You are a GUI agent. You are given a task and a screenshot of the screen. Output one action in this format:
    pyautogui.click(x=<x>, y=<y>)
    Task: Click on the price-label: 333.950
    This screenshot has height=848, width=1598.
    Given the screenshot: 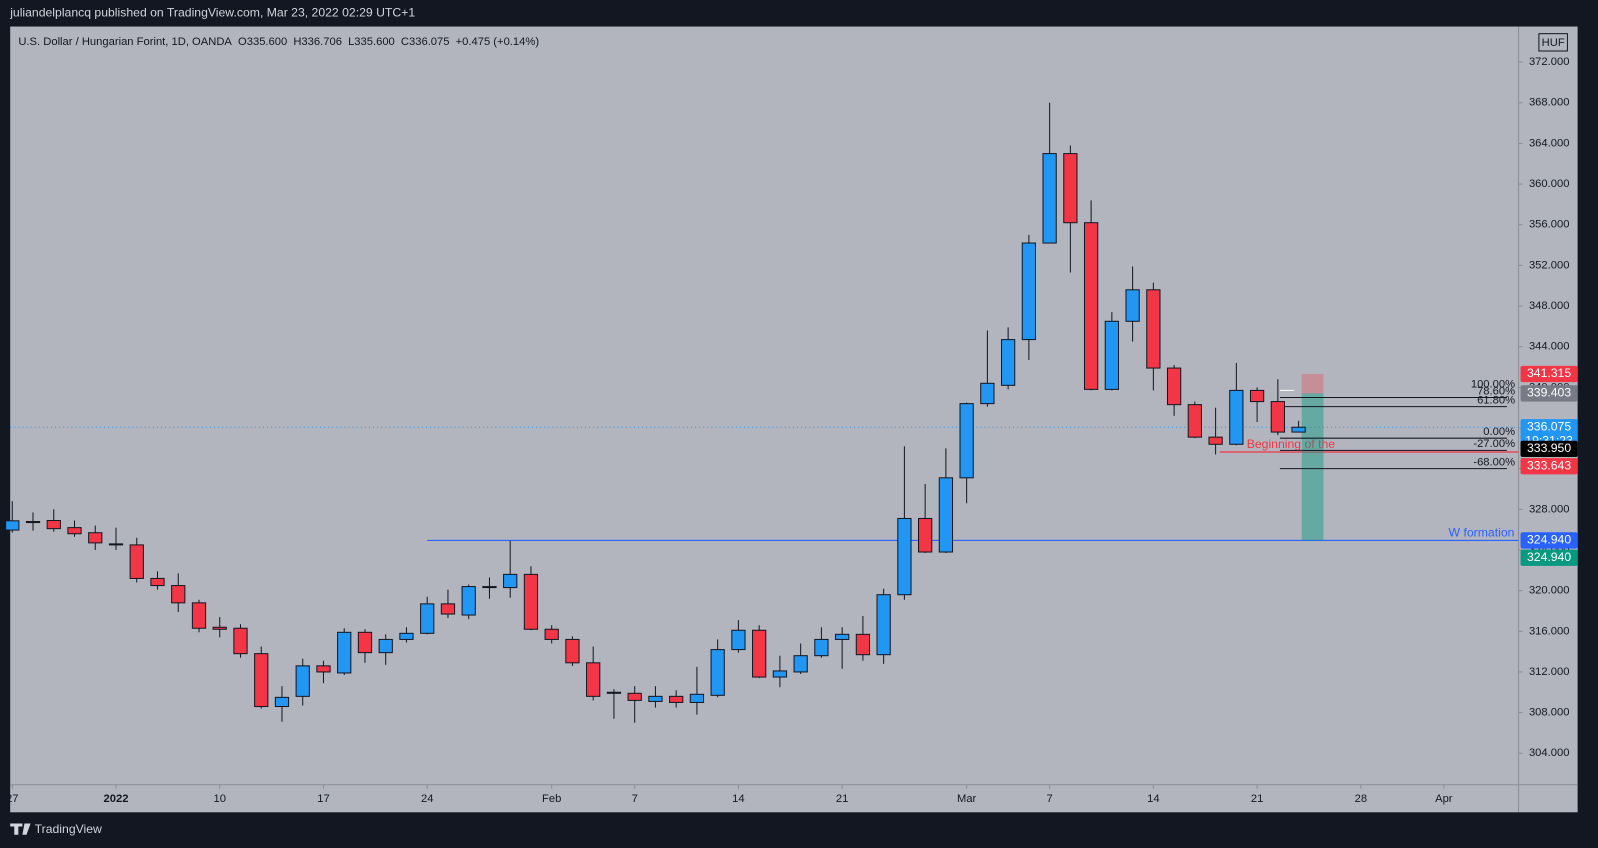 What is the action you would take?
    pyautogui.click(x=1549, y=448)
    